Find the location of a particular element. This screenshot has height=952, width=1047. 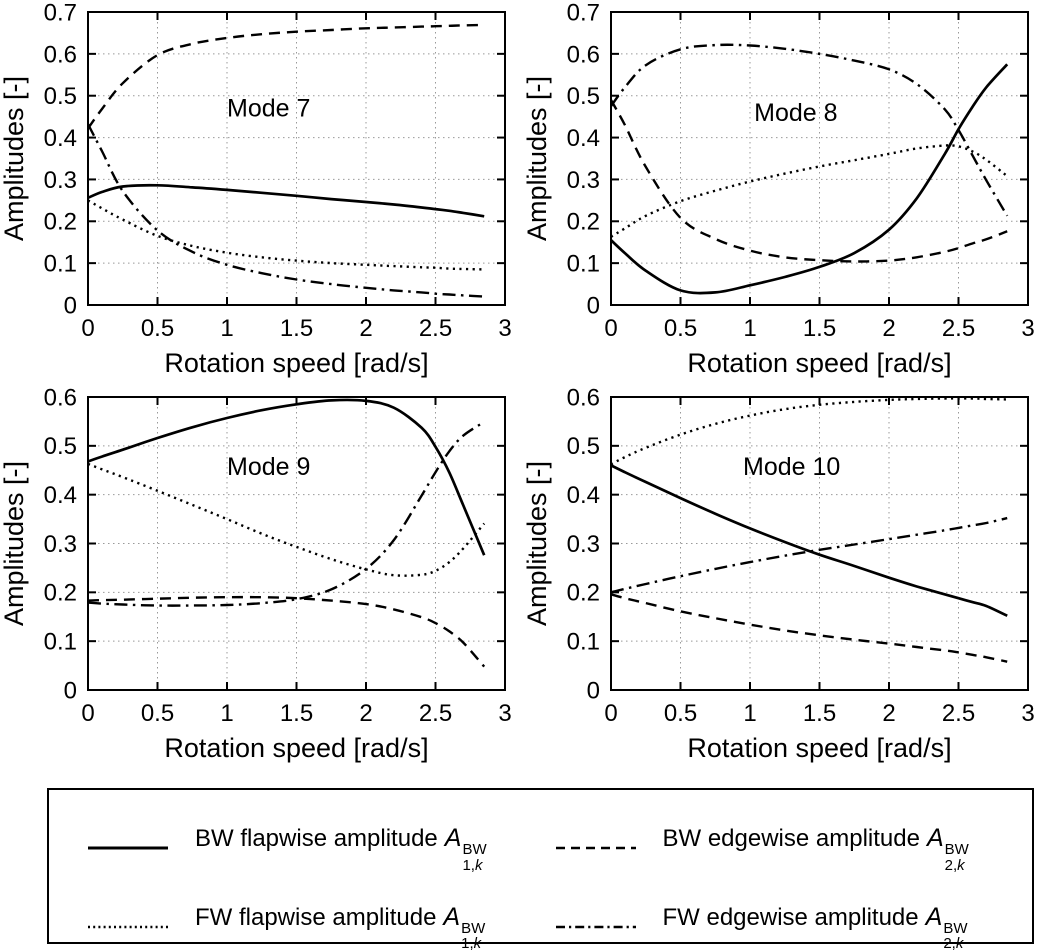

mode-label: Mode 7 is located at coordinates (268, 109).